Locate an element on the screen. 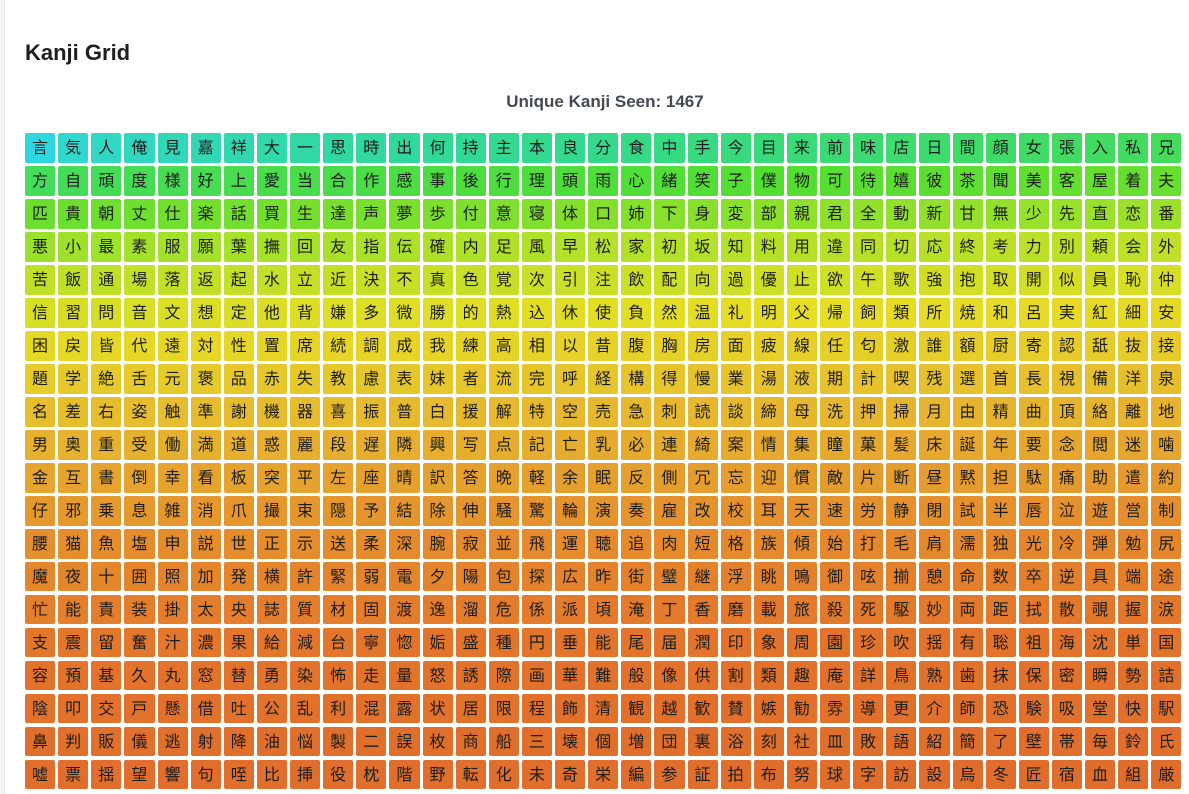 This screenshot has width=1189, height=794. kanji-cell: 階 is located at coordinates (404, 774).